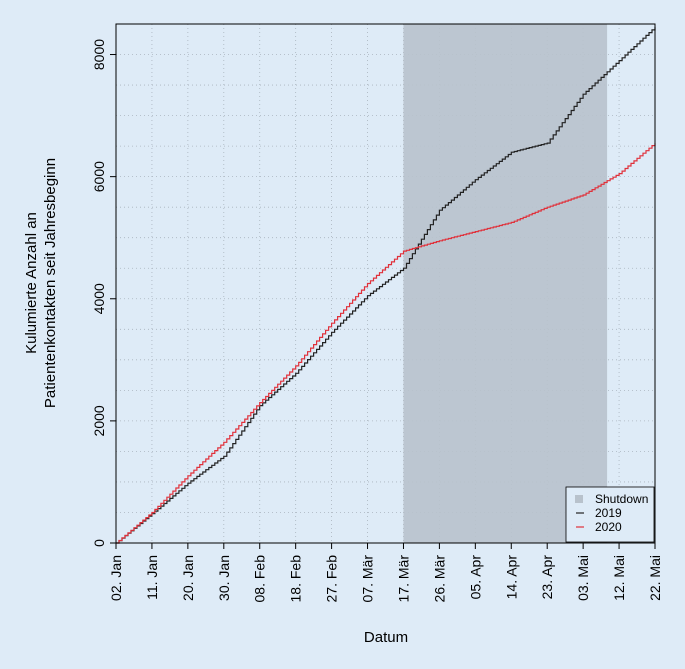  Describe the element at coordinates (99, 298) in the screenshot. I see `y-tick-label: 4000` at that location.